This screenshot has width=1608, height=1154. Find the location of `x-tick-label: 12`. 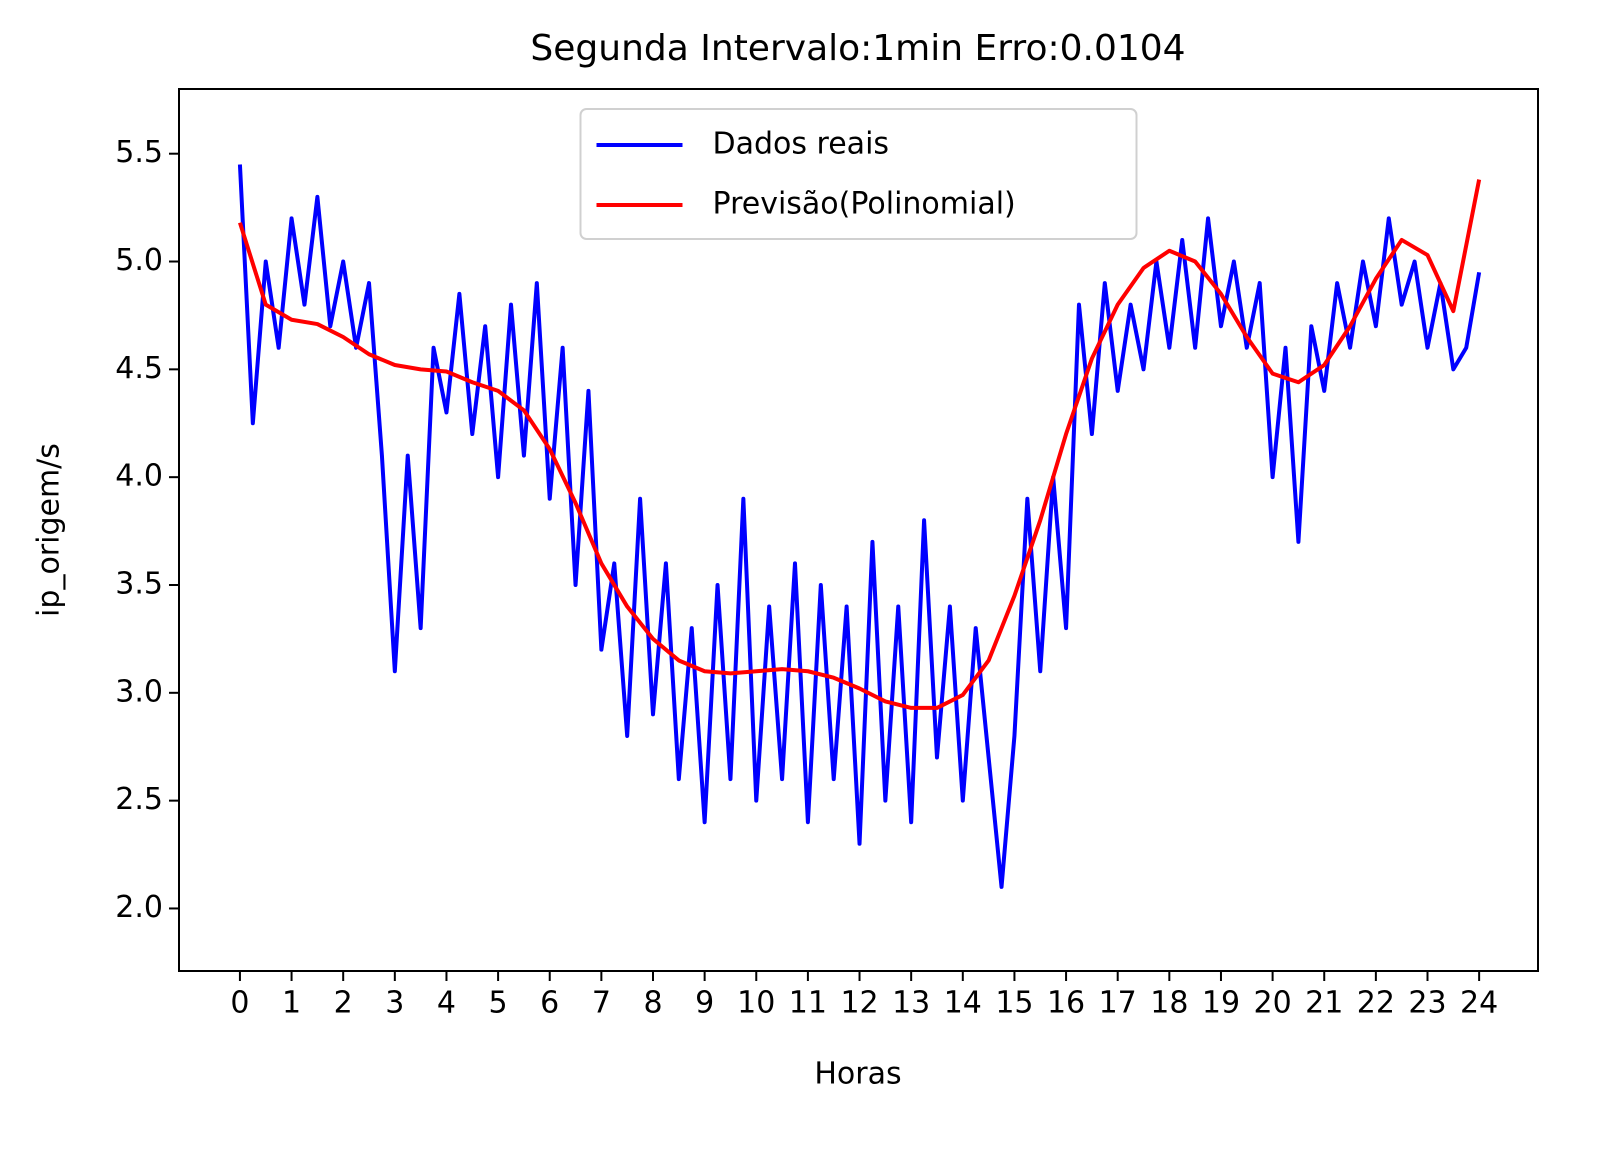

x-tick-label: 12 is located at coordinates (859, 1003).